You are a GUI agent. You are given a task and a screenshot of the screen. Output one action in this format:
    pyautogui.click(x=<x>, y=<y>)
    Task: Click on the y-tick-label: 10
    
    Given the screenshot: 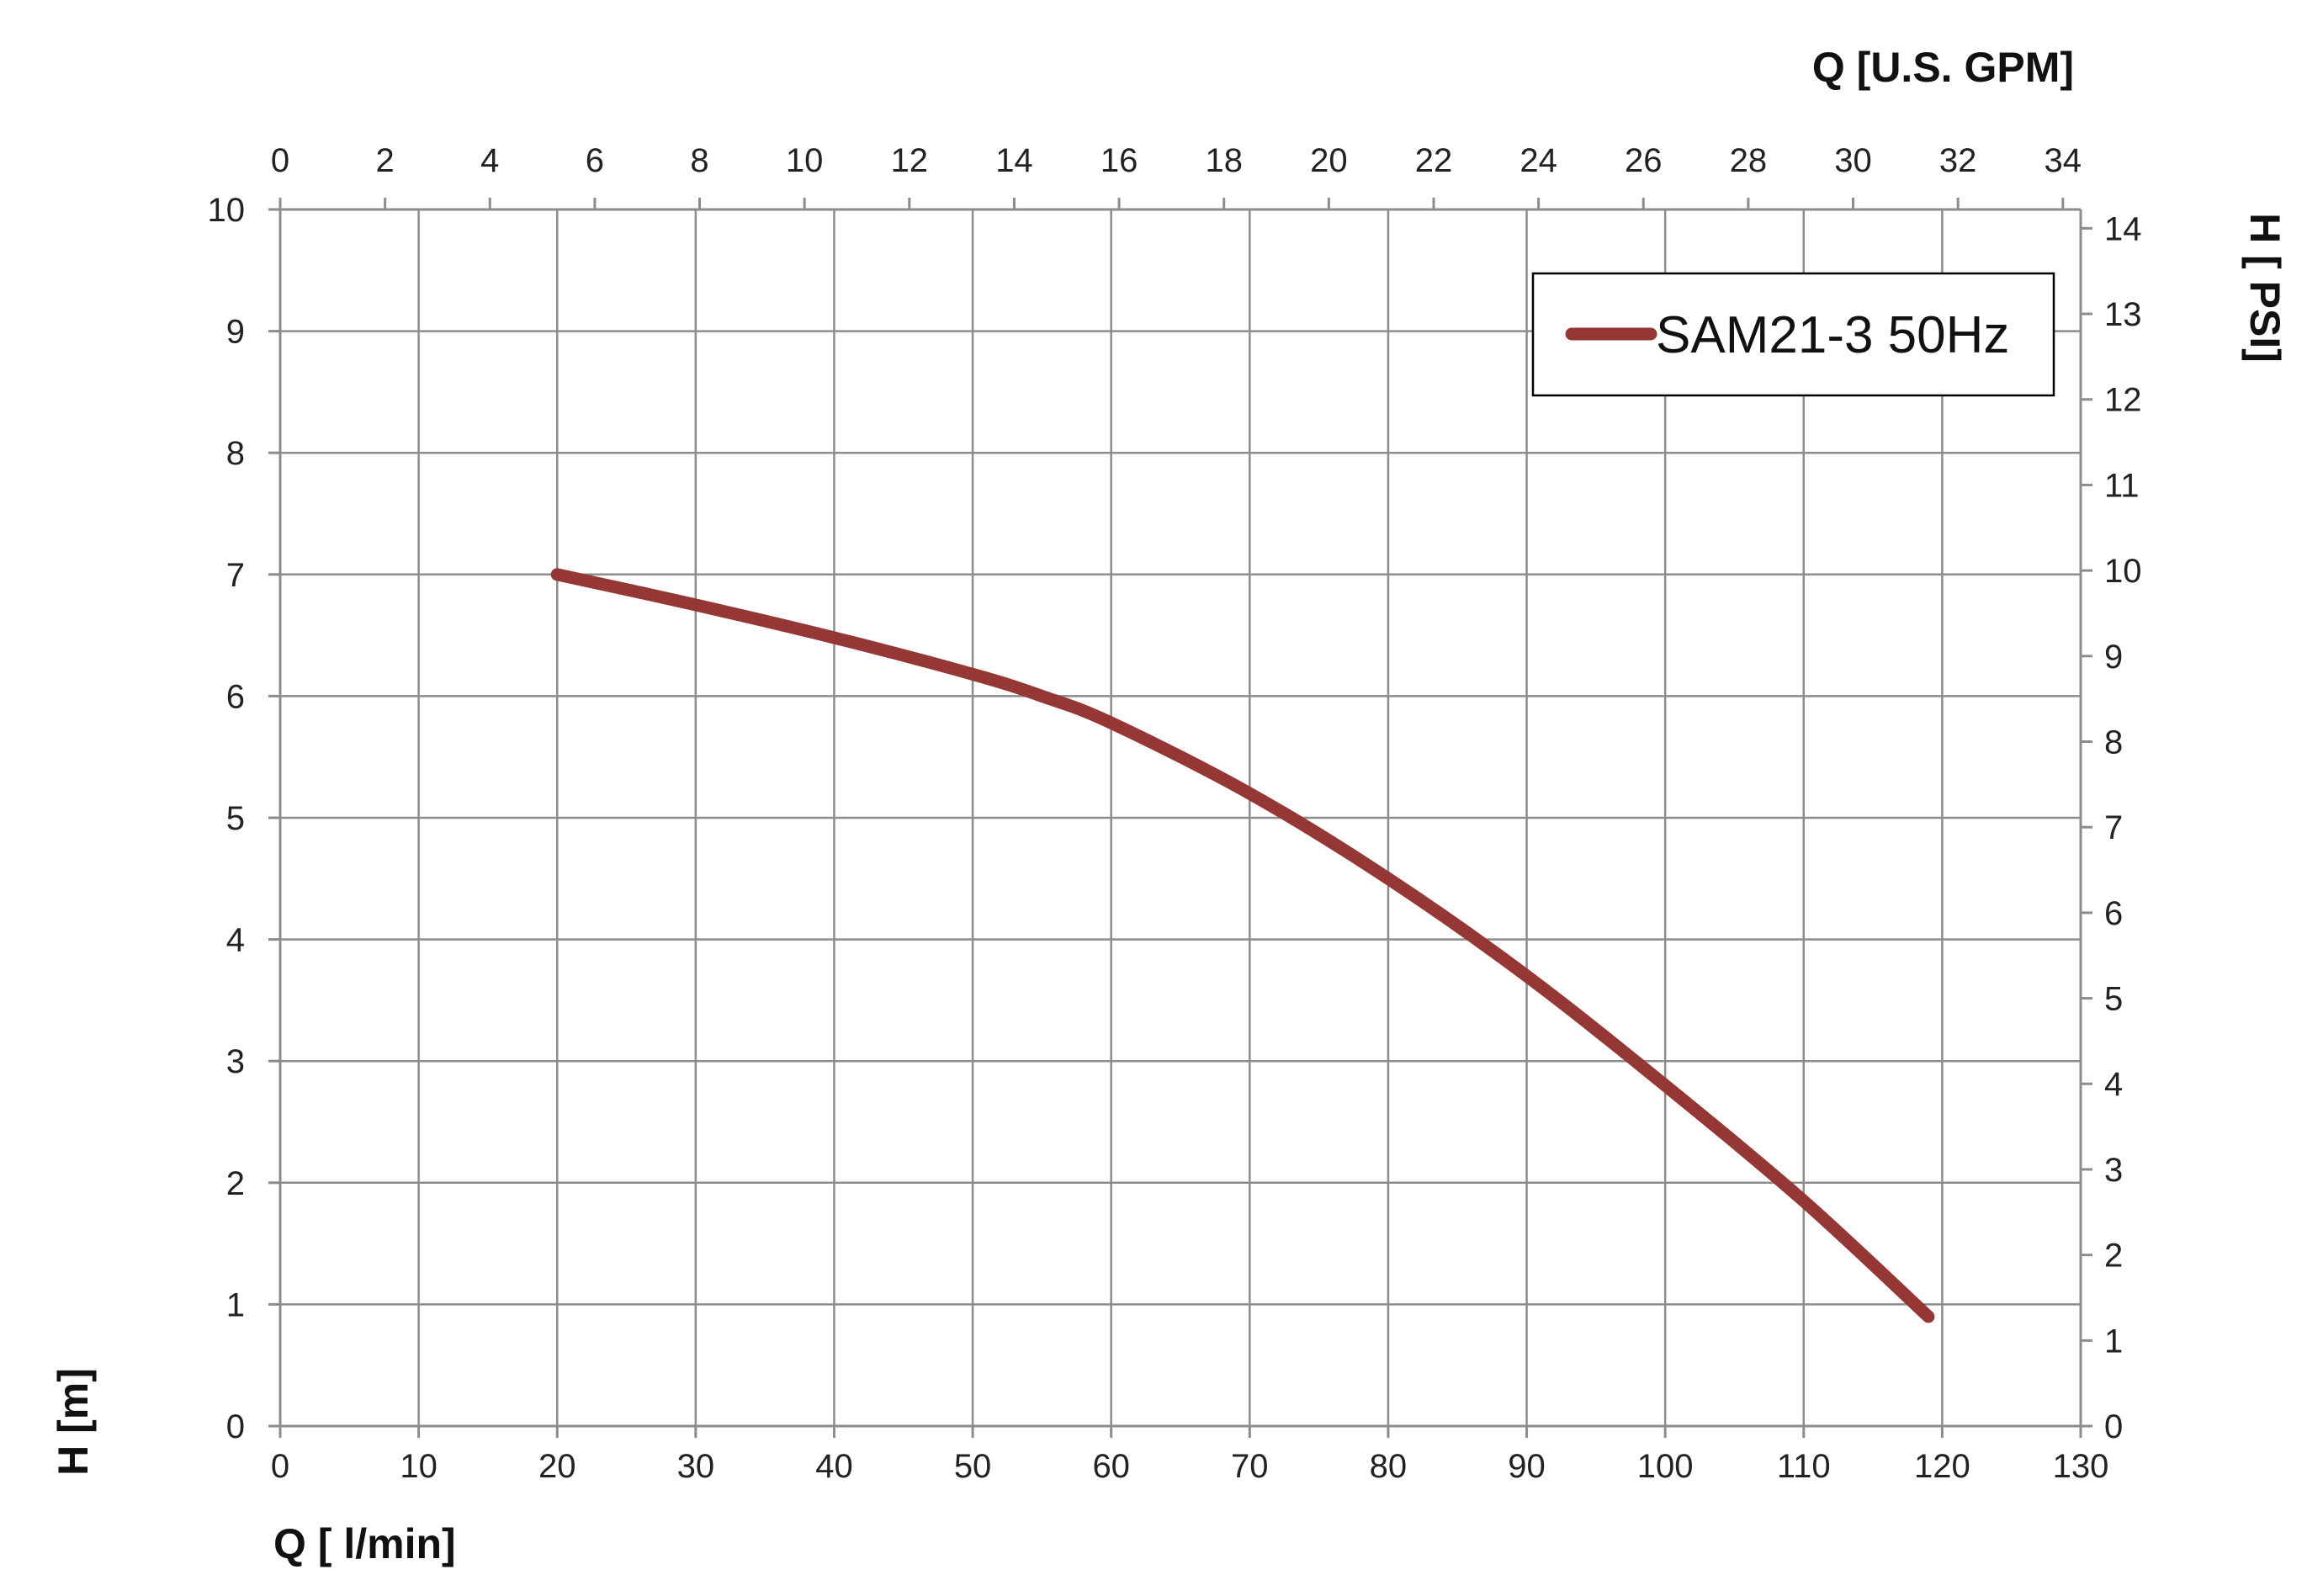 What is the action you would take?
    pyautogui.click(x=227, y=210)
    